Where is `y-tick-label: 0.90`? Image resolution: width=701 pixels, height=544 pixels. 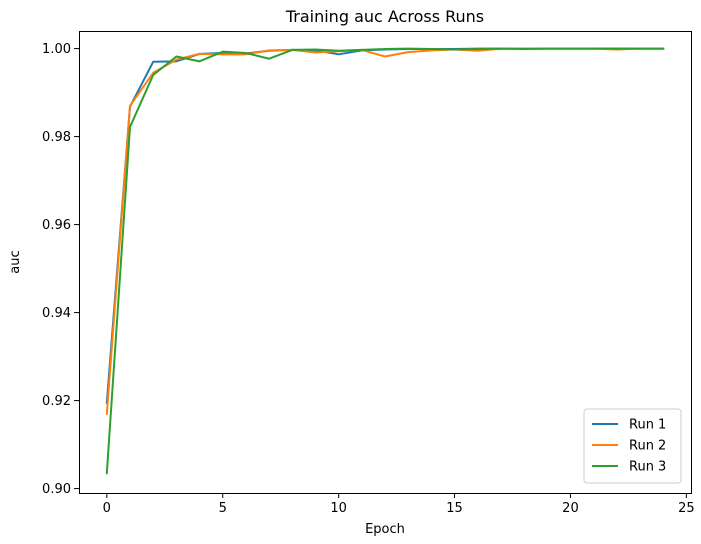
y-tick-label: 0.90 is located at coordinates (56, 489).